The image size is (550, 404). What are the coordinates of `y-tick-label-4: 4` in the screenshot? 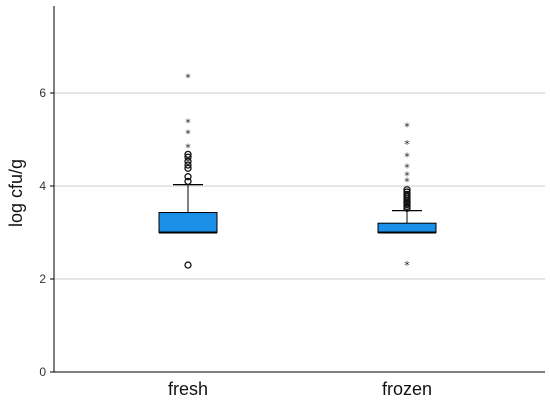 It's located at (42, 186).